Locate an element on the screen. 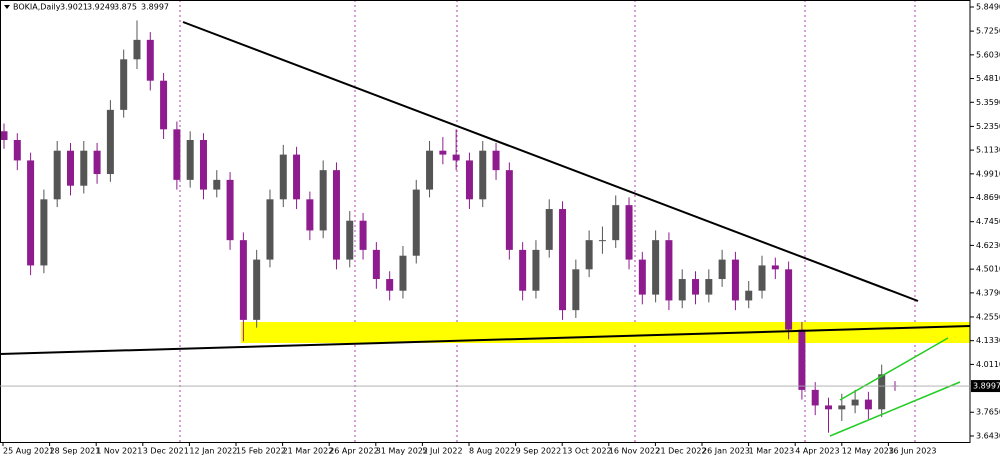 The height and width of the screenshot is (458, 1000). x-tick-label: 26 Apr 2022 is located at coordinates (353, 451).